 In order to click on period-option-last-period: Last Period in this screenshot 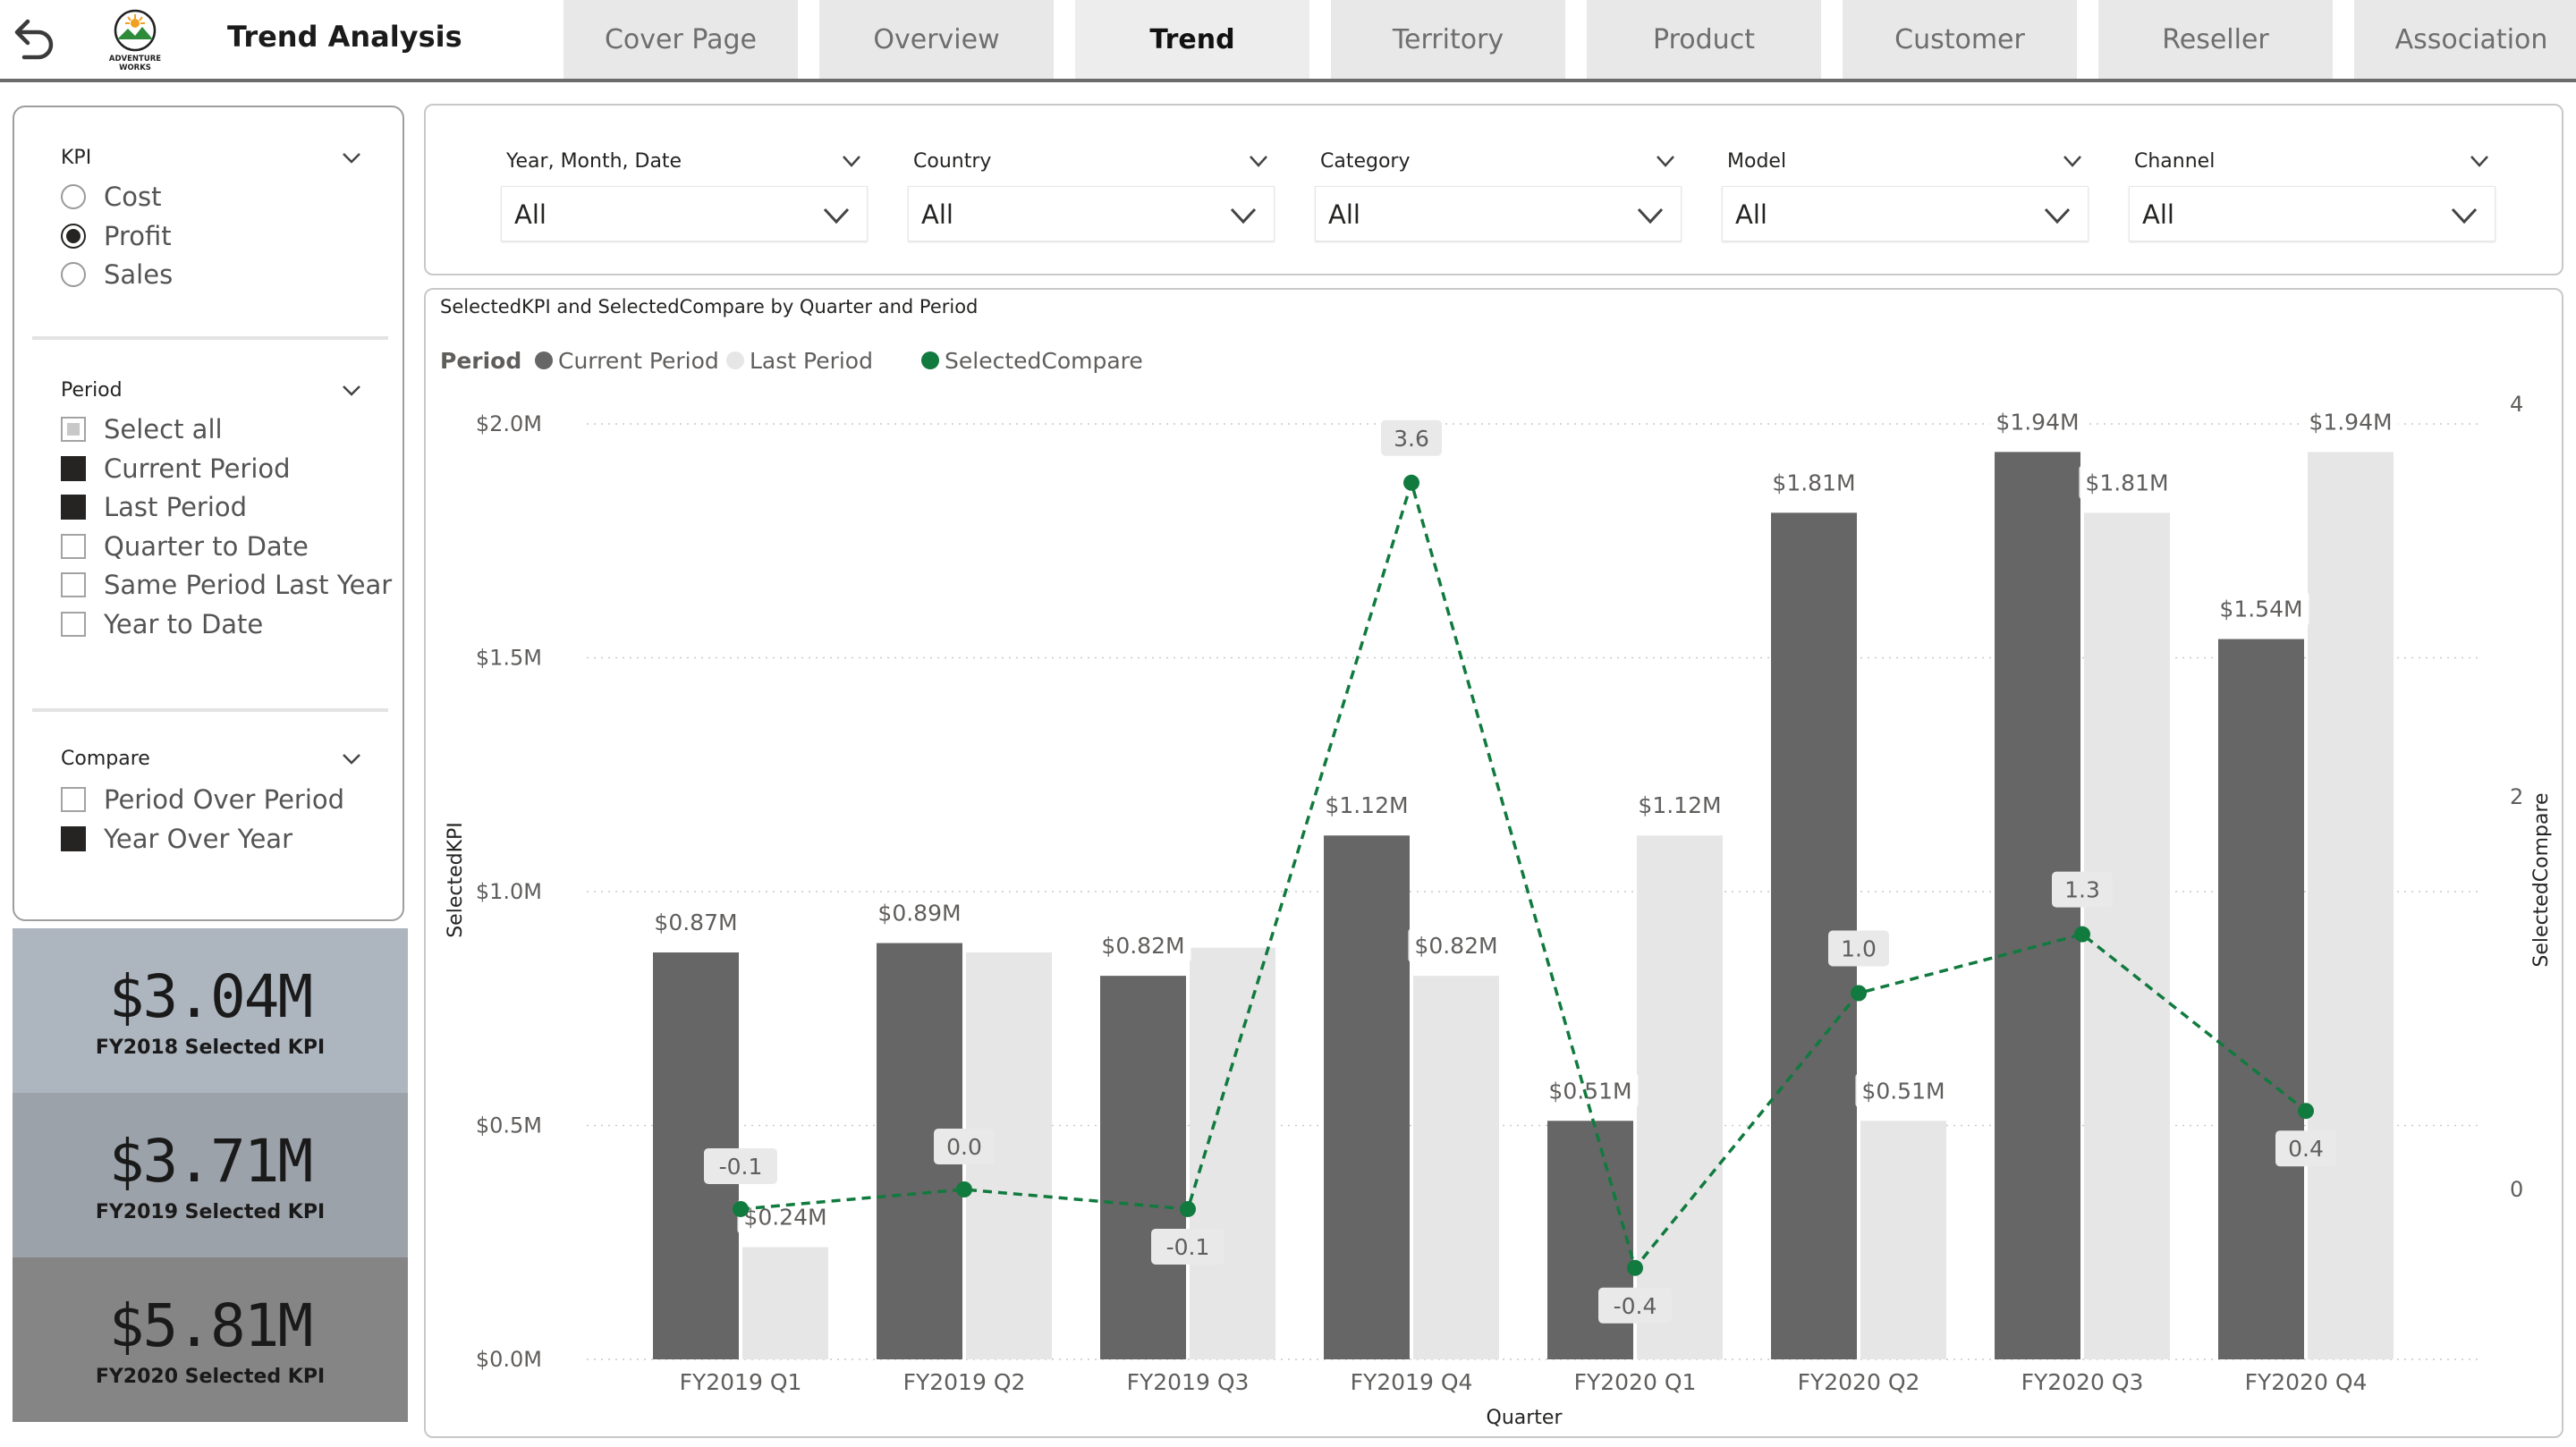, I will do `click(154, 507)`.